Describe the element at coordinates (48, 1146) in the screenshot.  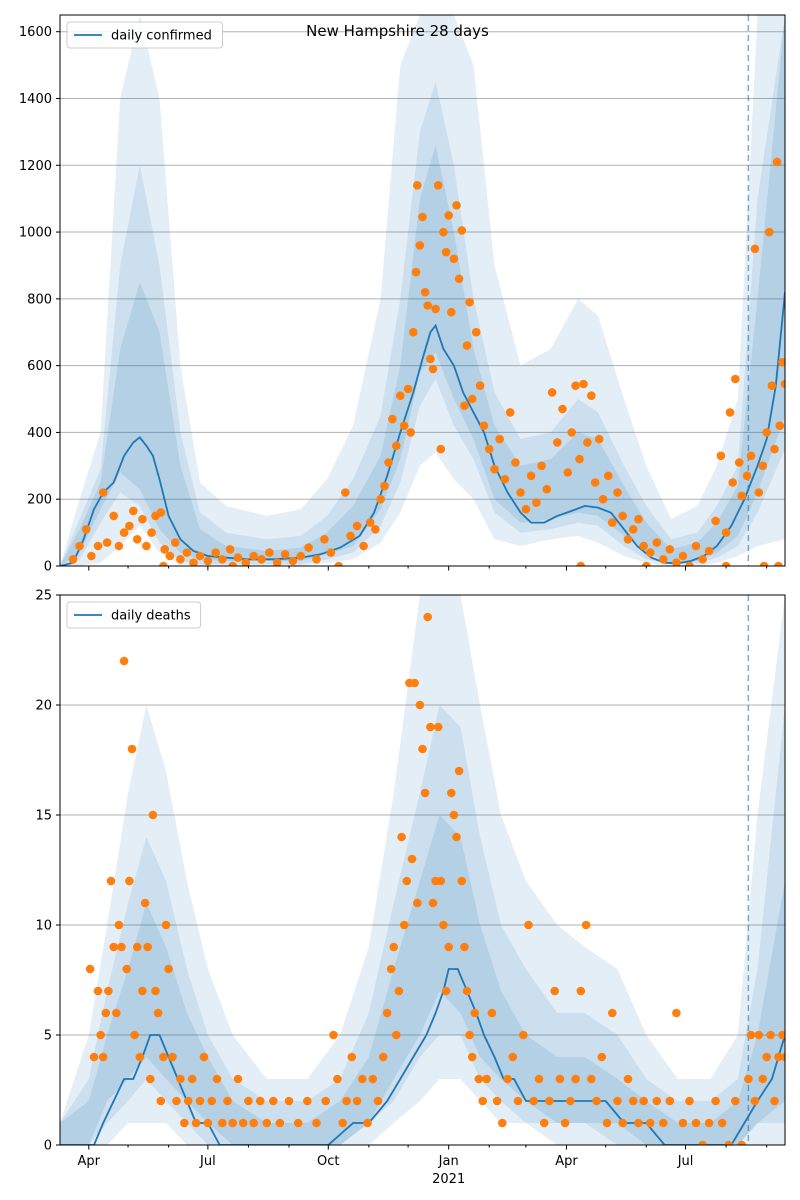
I see `y-tick-label: 0` at that location.